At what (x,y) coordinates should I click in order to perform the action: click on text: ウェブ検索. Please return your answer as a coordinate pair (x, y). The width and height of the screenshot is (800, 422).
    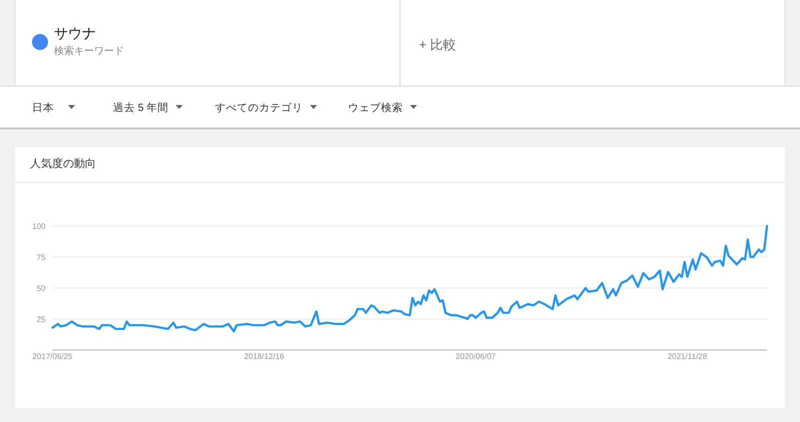
    Looking at the image, I should click on (375, 107).